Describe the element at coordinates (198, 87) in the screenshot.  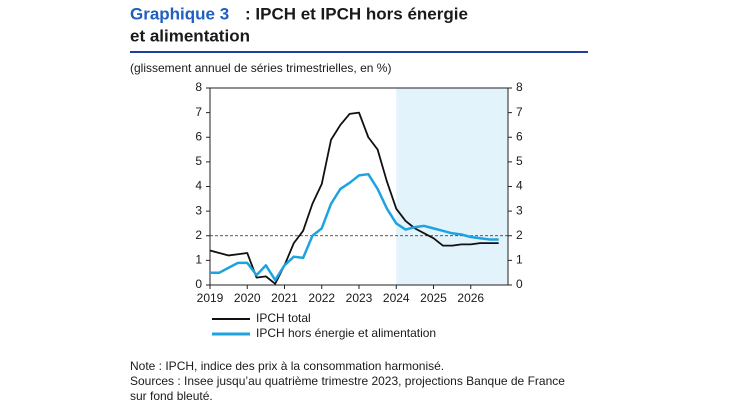
I see `y-tick-label: 8` at that location.